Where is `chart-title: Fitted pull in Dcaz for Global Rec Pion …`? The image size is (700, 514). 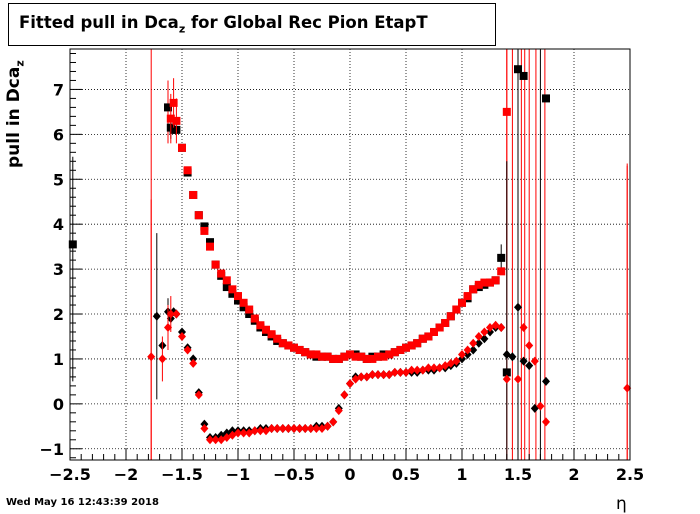
chart-title: Fitted pull in Dcaz for Global Rec Pion … is located at coordinates (223, 24).